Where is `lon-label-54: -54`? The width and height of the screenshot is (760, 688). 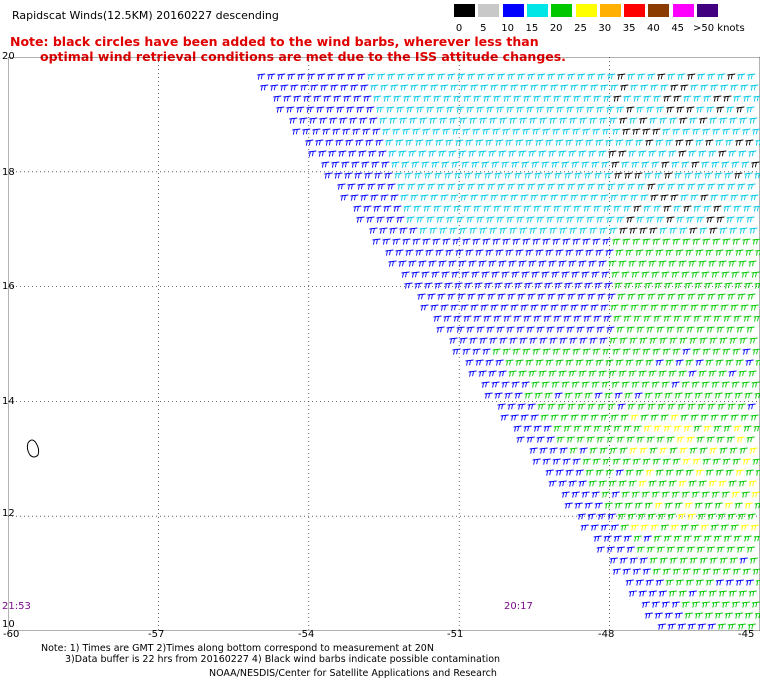
lon-label-54: -54 is located at coordinates (306, 634).